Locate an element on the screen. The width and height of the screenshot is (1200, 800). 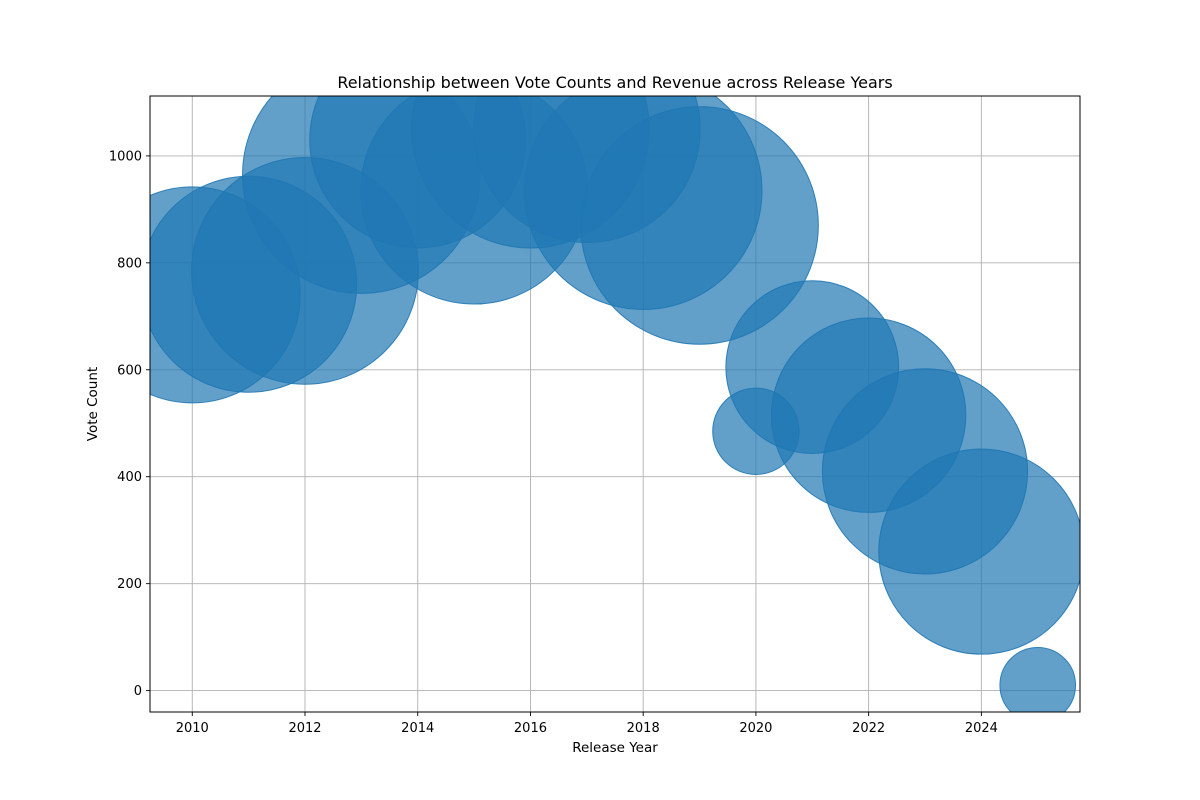
x-tick-label: 2014 is located at coordinates (417, 728).